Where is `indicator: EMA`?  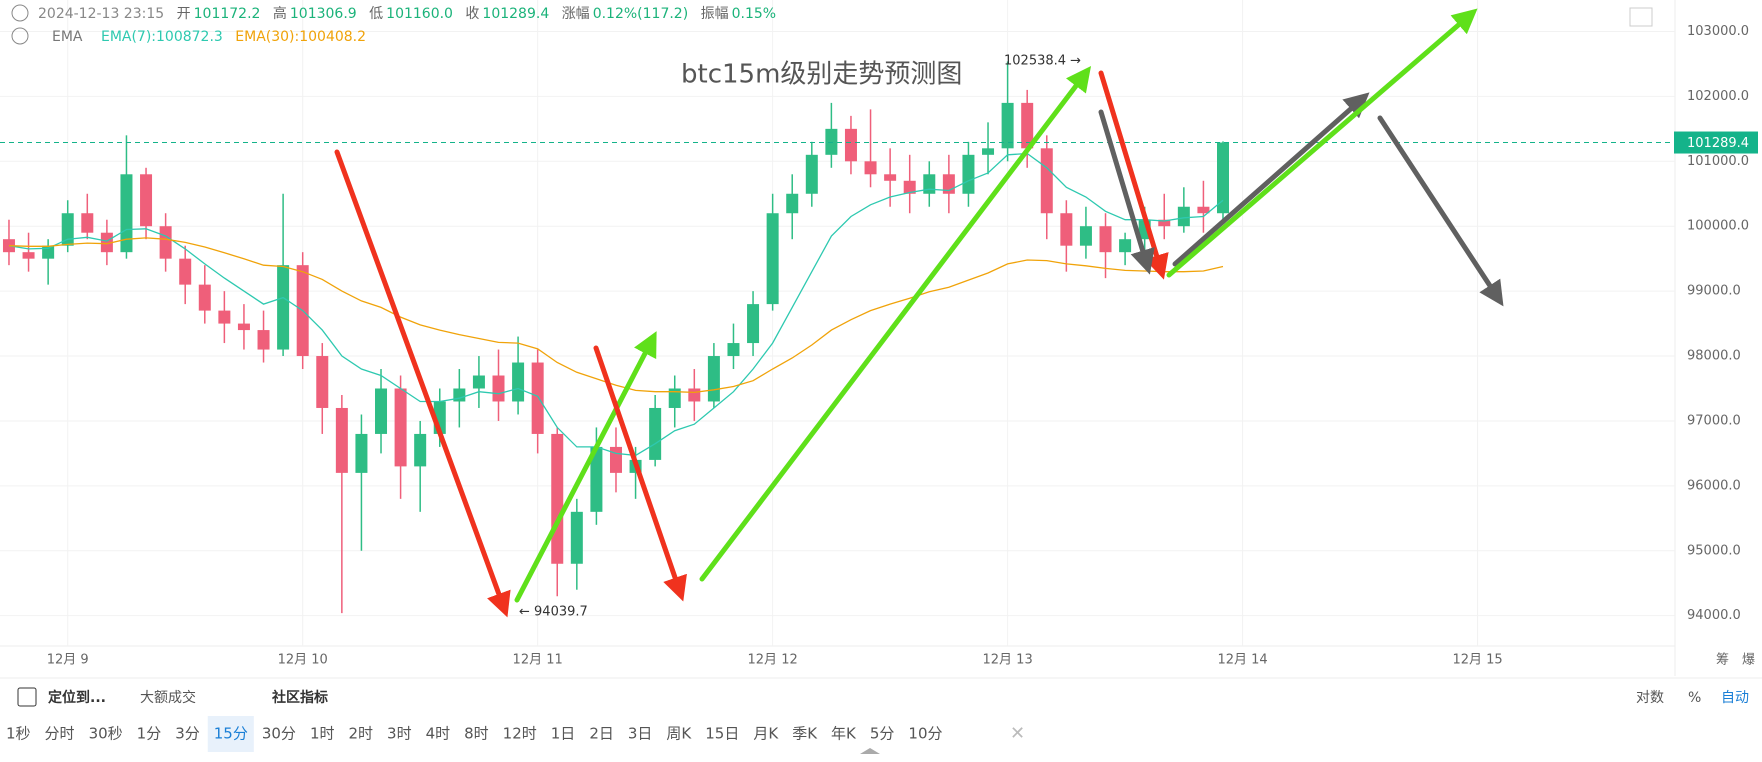
indicator: EMA is located at coordinates (67, 37).